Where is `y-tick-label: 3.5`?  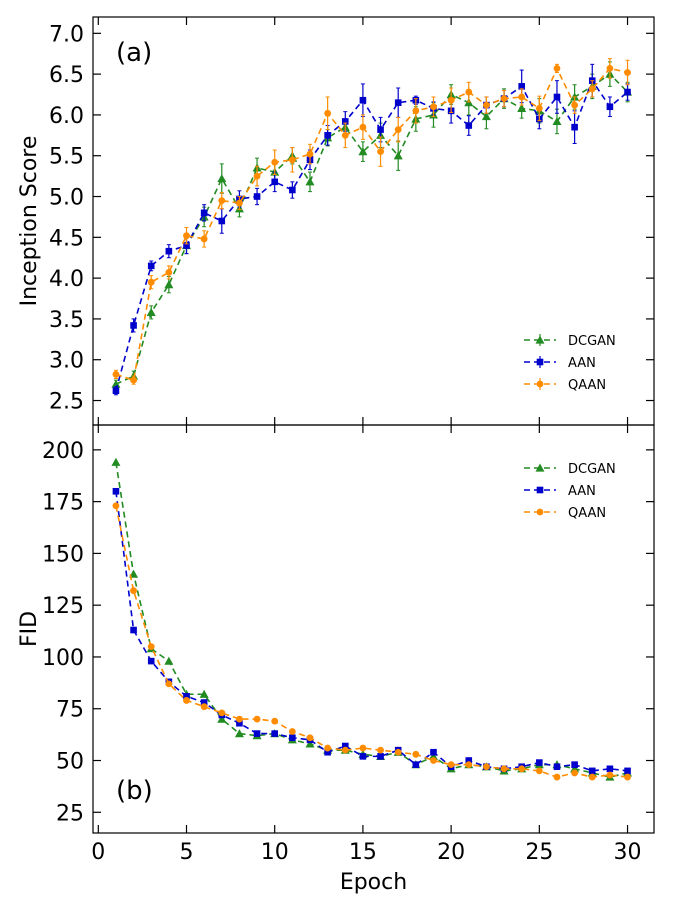
y-tick-label: 3.5 is located at coordinates (66, 320).